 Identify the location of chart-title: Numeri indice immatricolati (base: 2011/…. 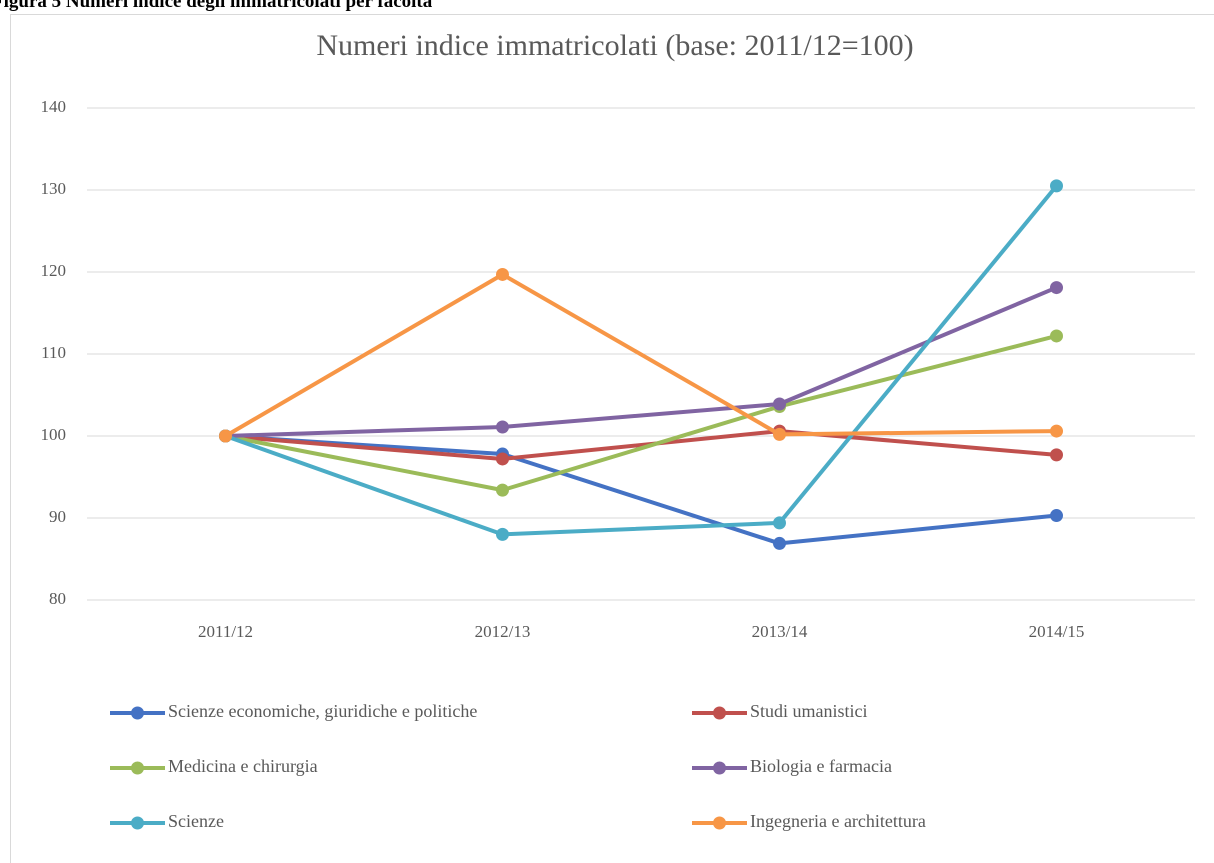
(614, 45).